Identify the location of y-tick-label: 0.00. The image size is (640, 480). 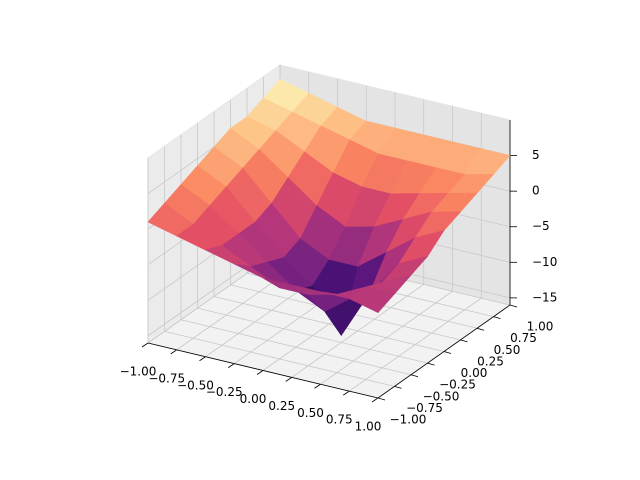
(474, 373).